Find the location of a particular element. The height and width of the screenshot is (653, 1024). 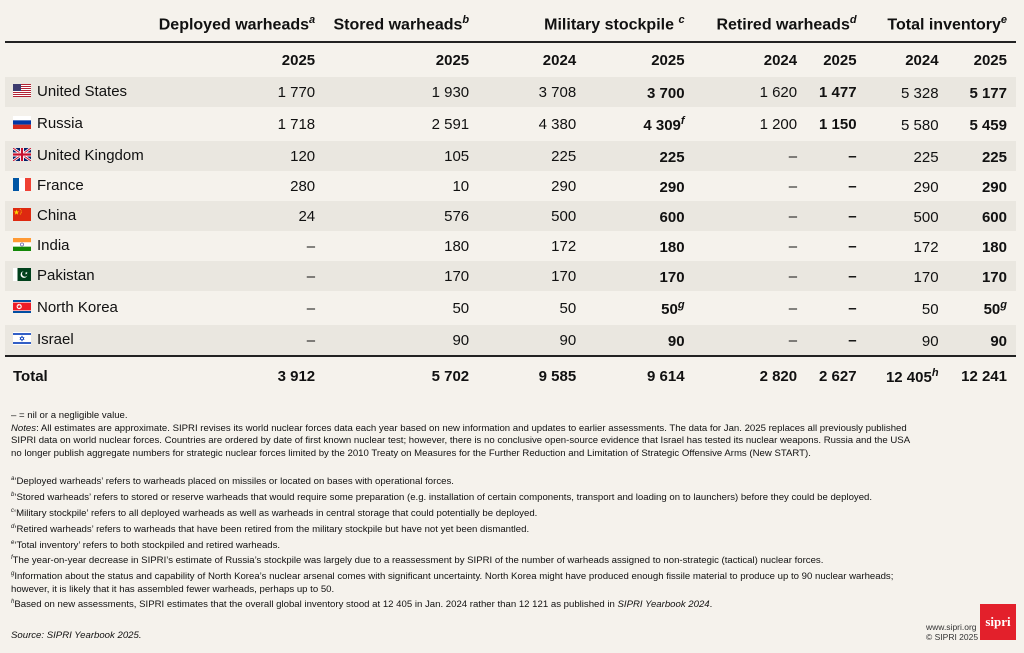

header-deployed: Deployed warheadsa is located at coordinates (237, 24).